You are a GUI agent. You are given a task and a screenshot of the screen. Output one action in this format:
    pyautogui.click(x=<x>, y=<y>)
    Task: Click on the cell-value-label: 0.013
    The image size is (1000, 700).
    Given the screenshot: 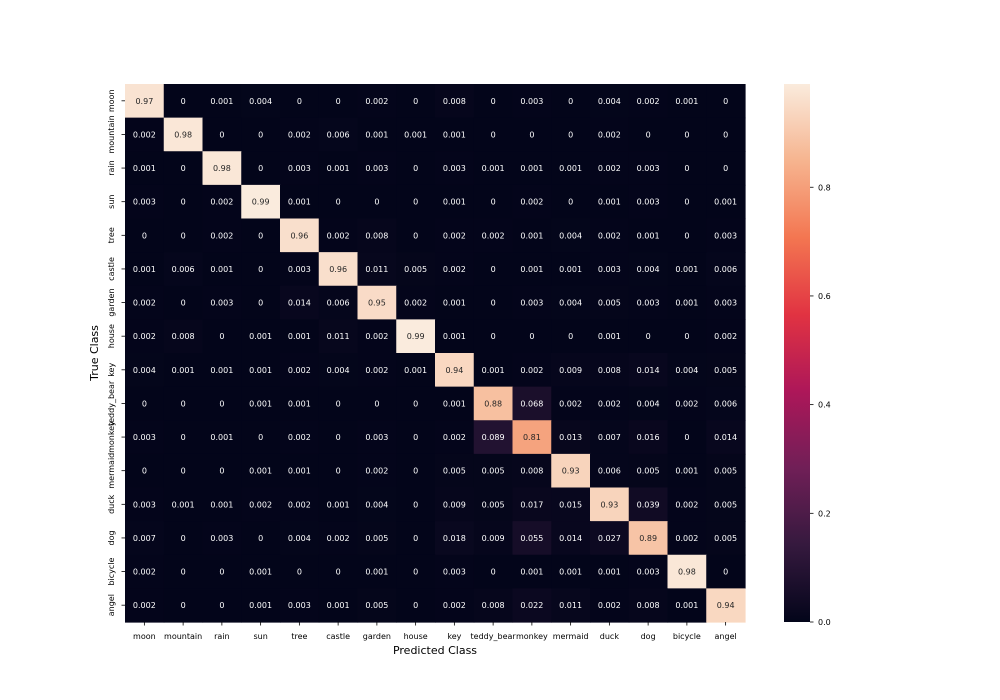 What is the action you would take?
    pyautogui.click(x=570, y=437)
    